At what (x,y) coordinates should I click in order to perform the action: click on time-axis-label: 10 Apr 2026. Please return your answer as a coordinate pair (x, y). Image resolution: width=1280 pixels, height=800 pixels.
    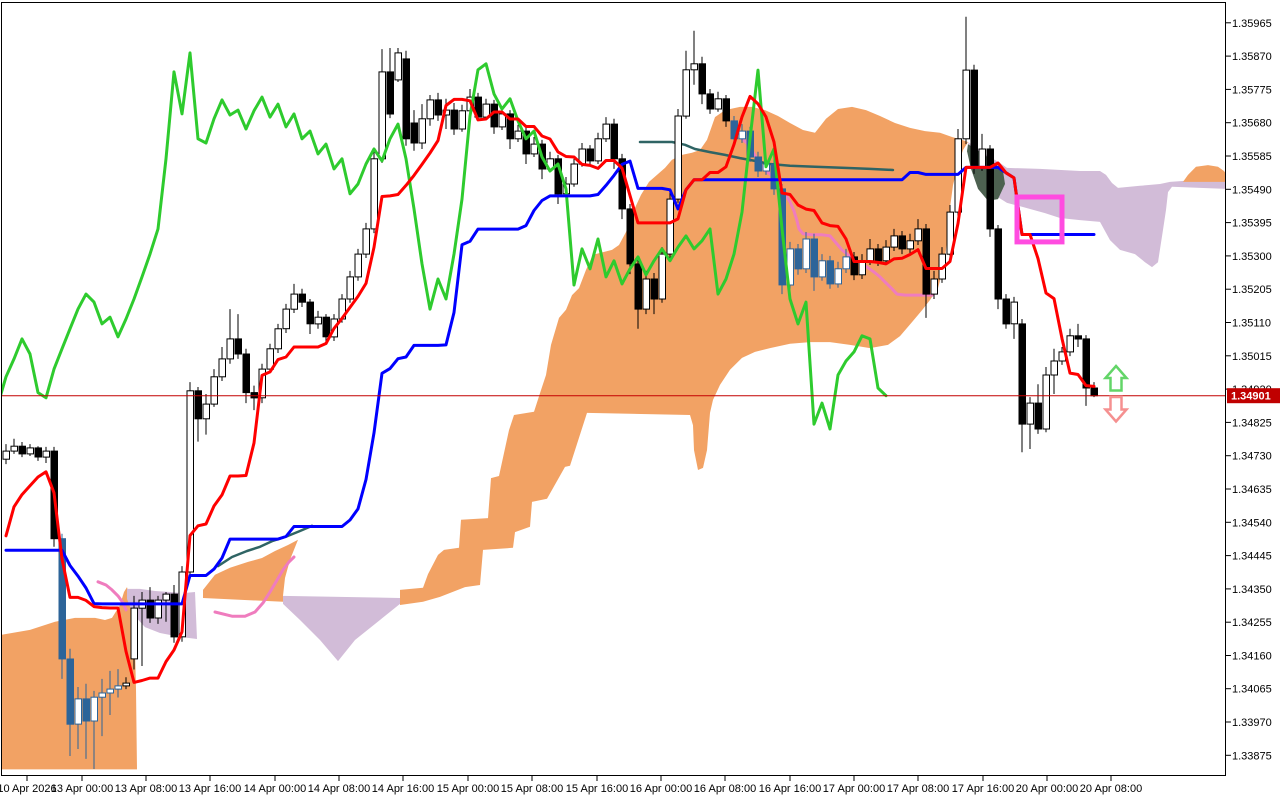
    Looking at the image, I should click on (28, 789).